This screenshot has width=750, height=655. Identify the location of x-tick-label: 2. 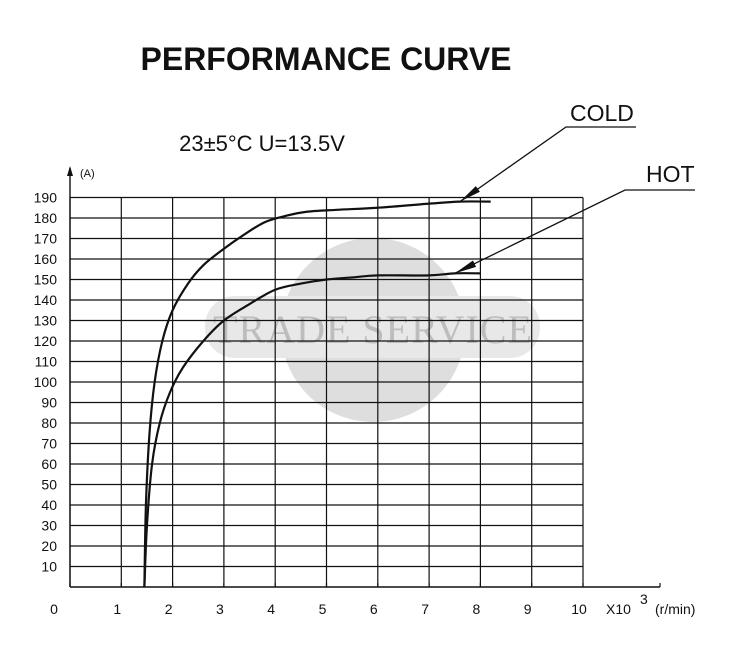
(169, 609).